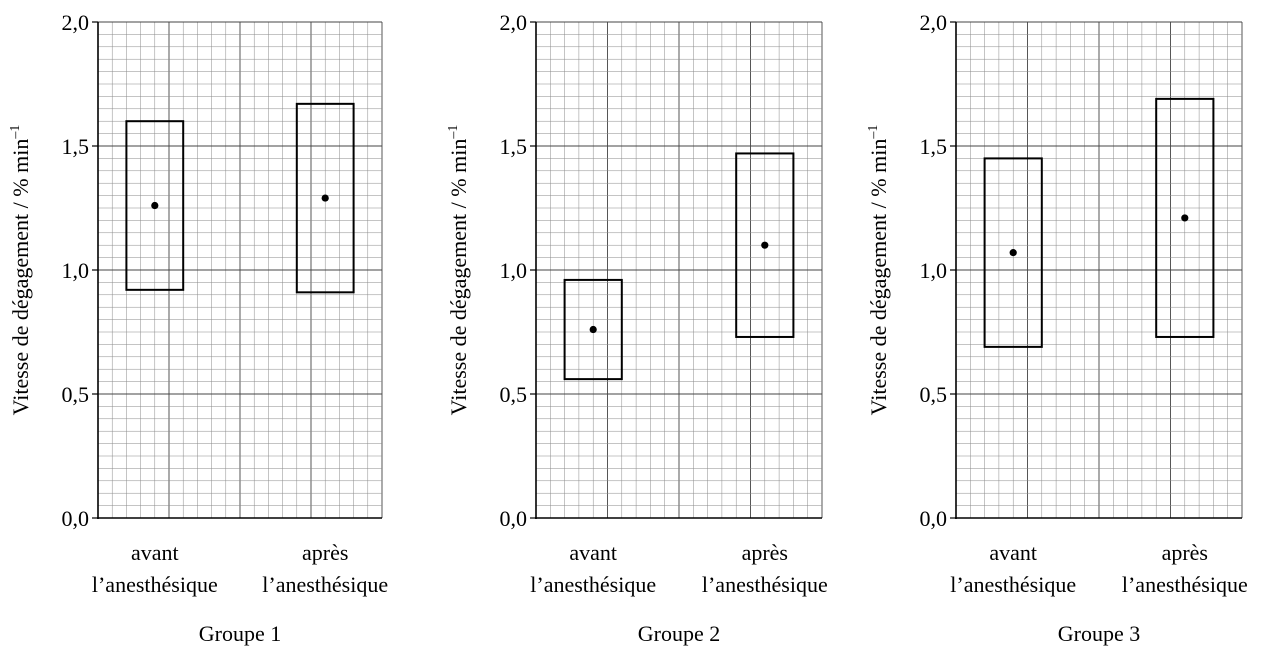  Describe the element at coordinates (240, 633) in the screenshot. I see `chart-title: Groupe 1` at that location.